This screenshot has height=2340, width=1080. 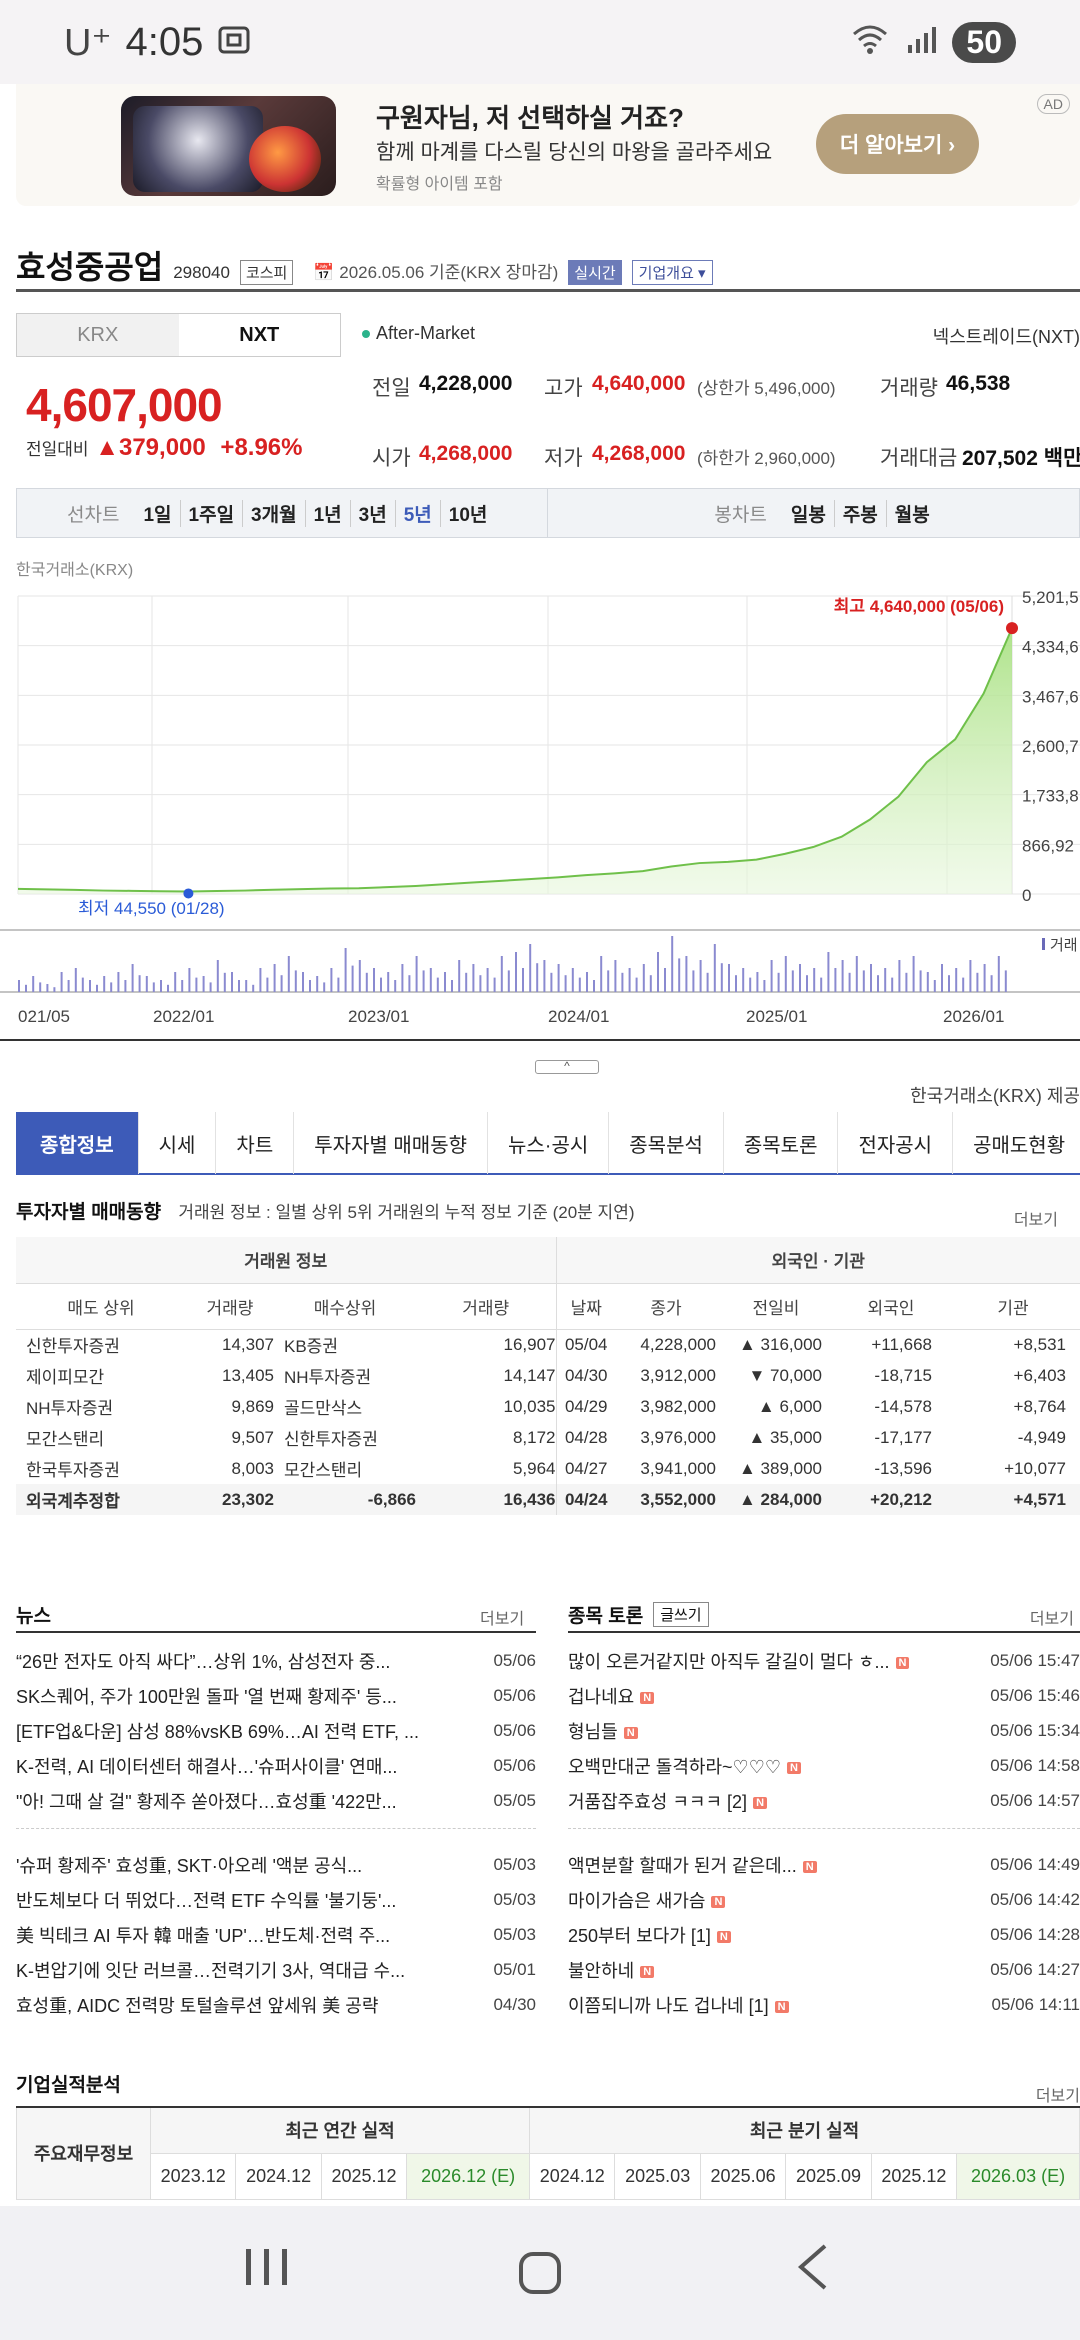 I want to click on list-item: 250부터 보다가 [1] N 05/06 14:28, so click(x=824, y=1934).